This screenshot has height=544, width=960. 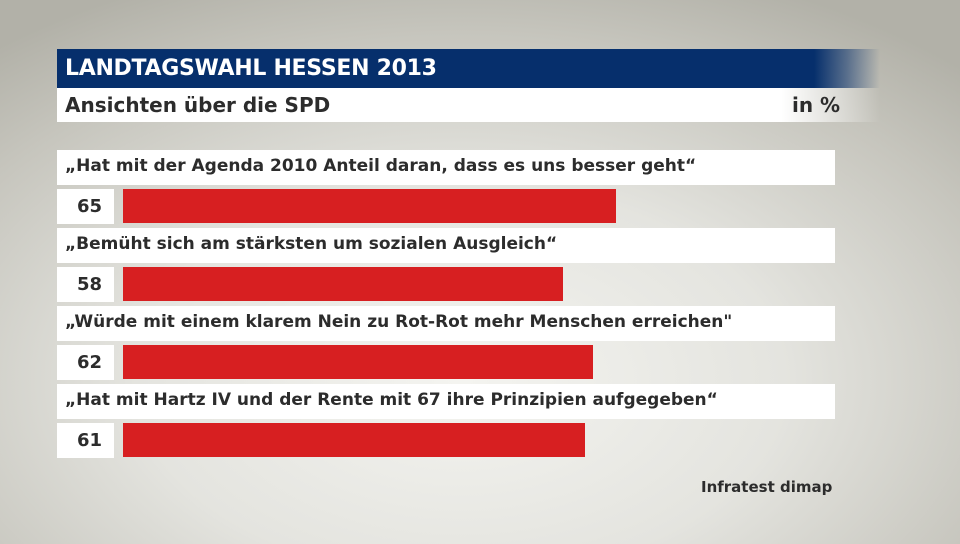 What do you see at coordinates (816, 105) in the screenshot?
I see `unit-label: in %` at bounding box center [816, 105].